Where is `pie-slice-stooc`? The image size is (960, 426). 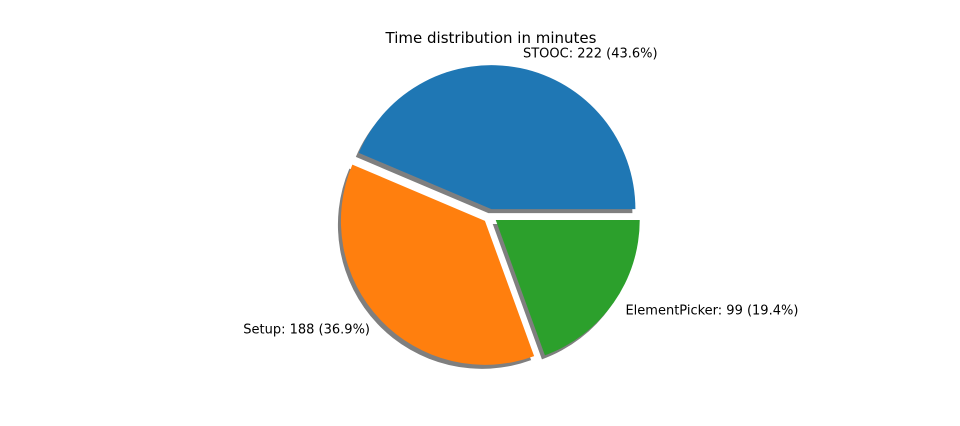 pie-slice-stooc is located at coordinates (497, 137).